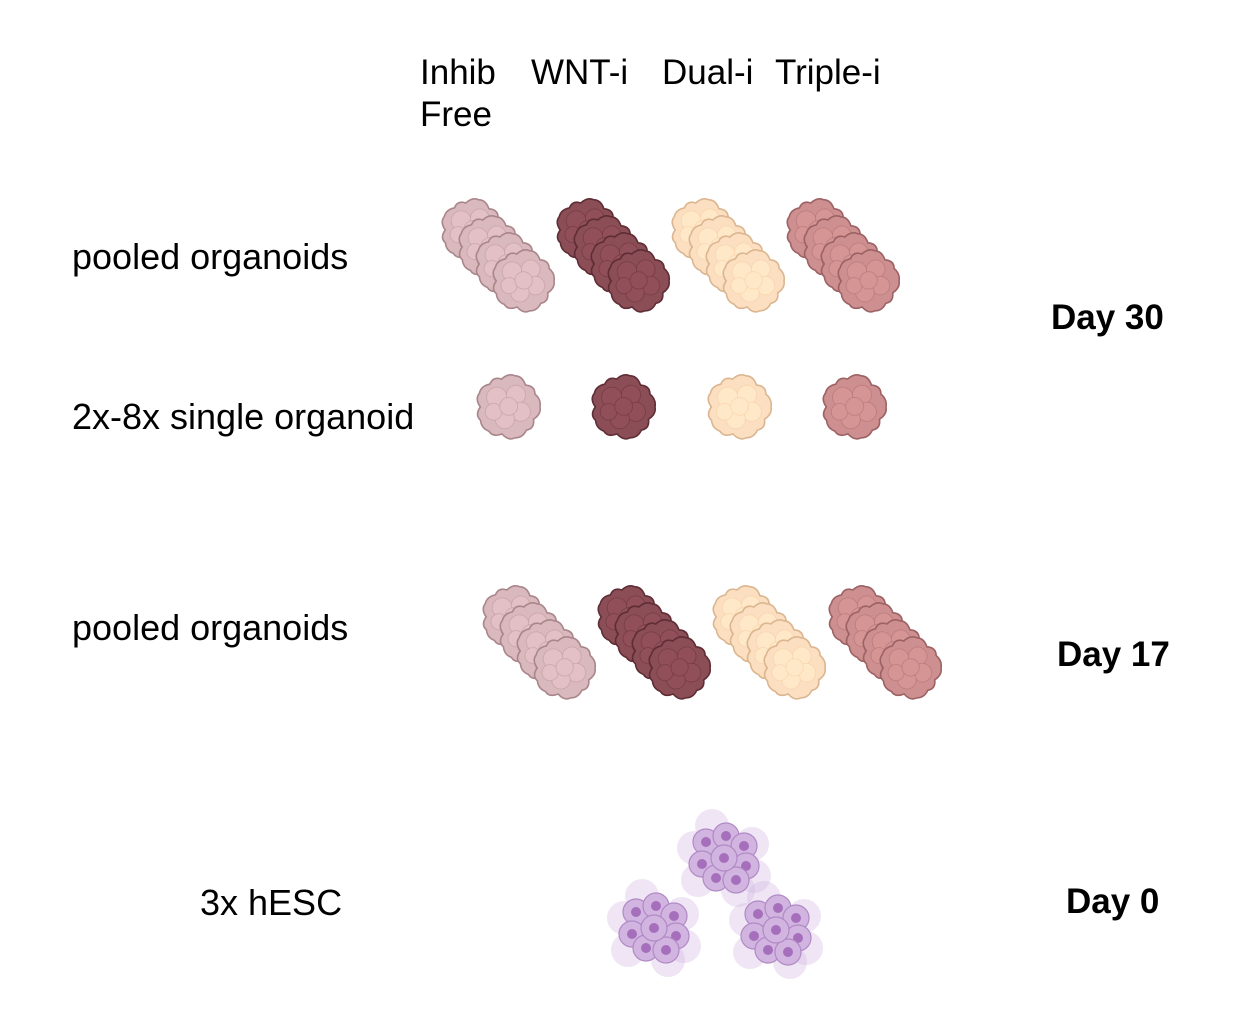 Image resolution: width=1244 pixels, height=1014 pixels. What do you see at coordinates (1113, 901) in the screenshot?
I see `day-label-0: Day 0` at bounding box center [1113, 901].